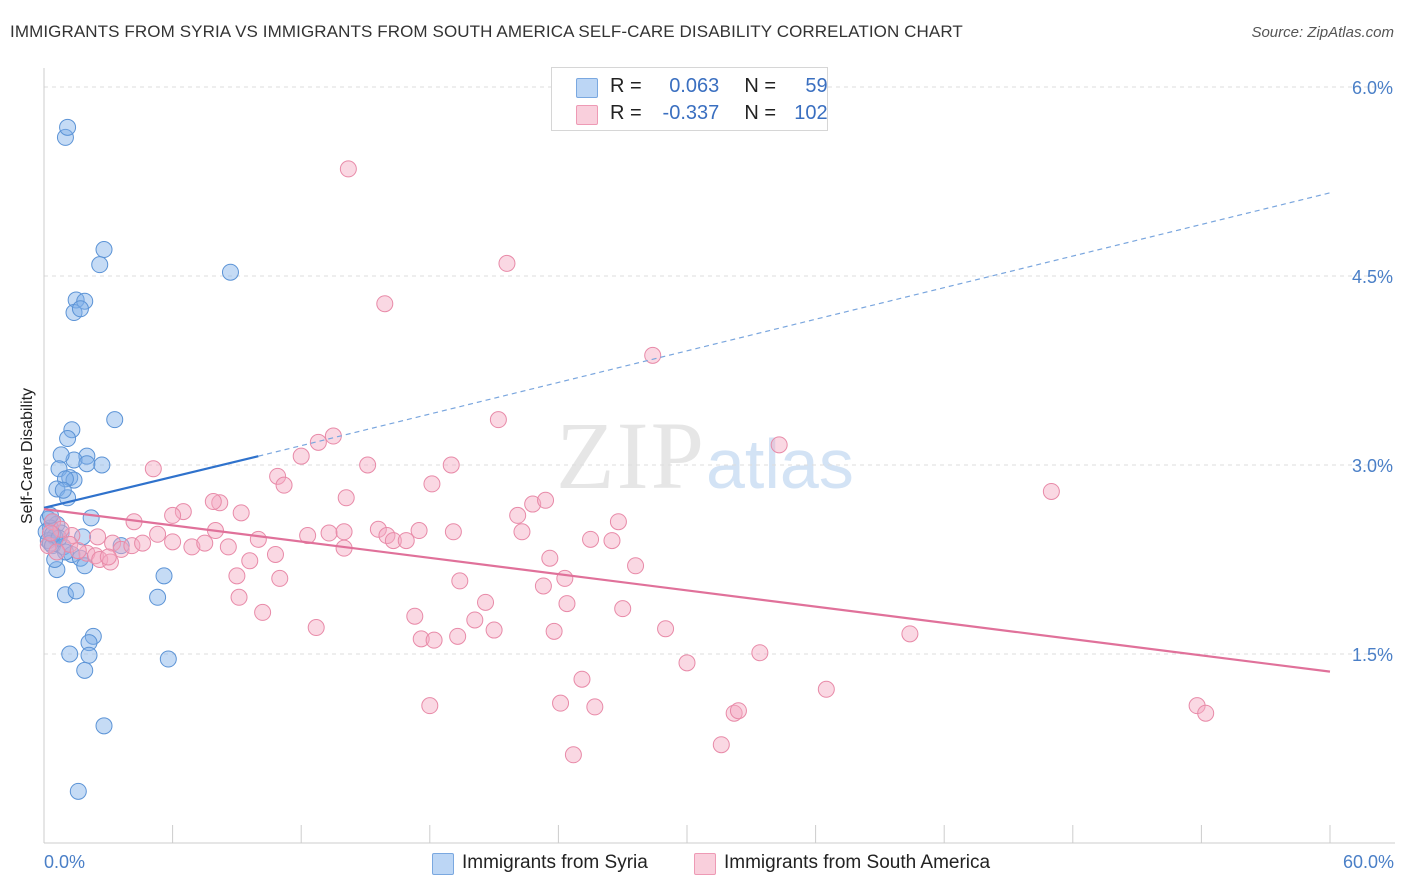  I want to click on x-tick-min: 0.0%, so click(65, 862).